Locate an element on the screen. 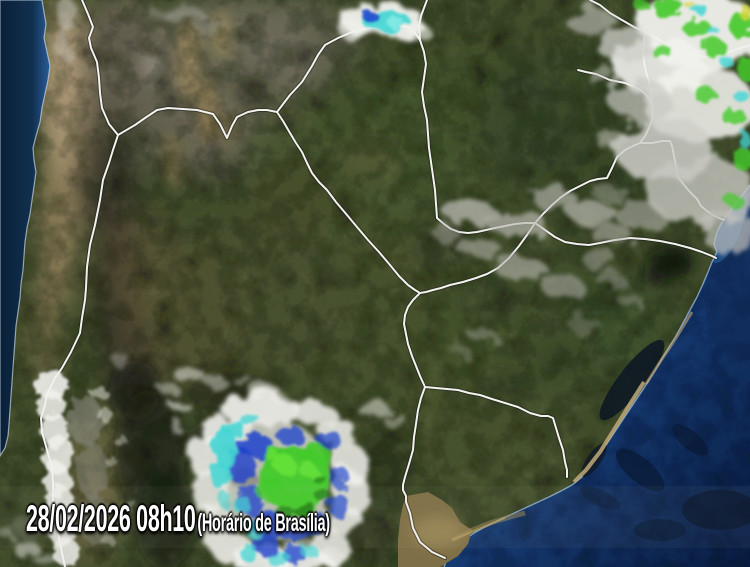 The height and width of the screenshot is (567, 750). timestamp-datetime: 28/02/2026 08h10 is located at coordinates (111, 518).